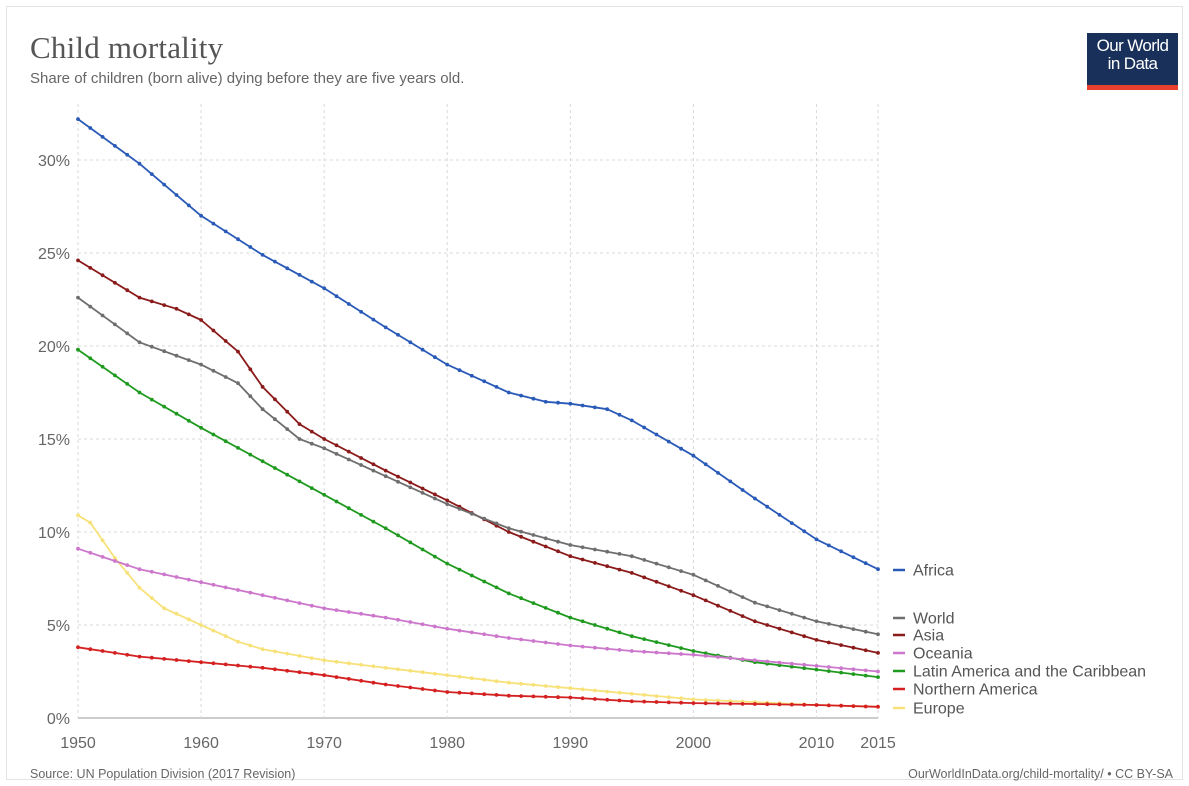 Image resolution: width=1189 pixels, height=786 pixels. I want to click on legend-label: Latin America and the Caribbean, so click(1029, 672).